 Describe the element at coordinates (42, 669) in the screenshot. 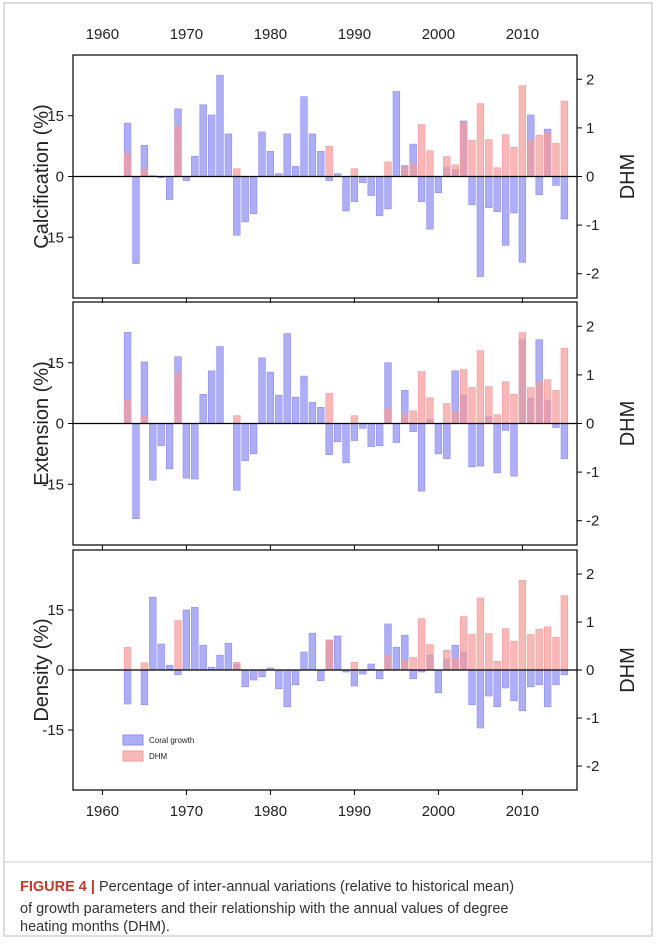

I see `y-axis-label: Density (%)` at that location.